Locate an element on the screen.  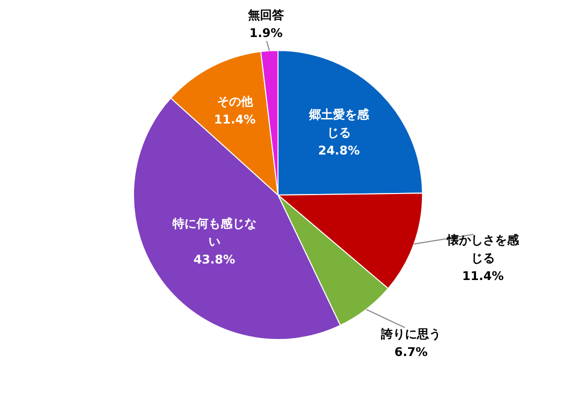
data-label: 1.9% is located at coordinates (266, 33).